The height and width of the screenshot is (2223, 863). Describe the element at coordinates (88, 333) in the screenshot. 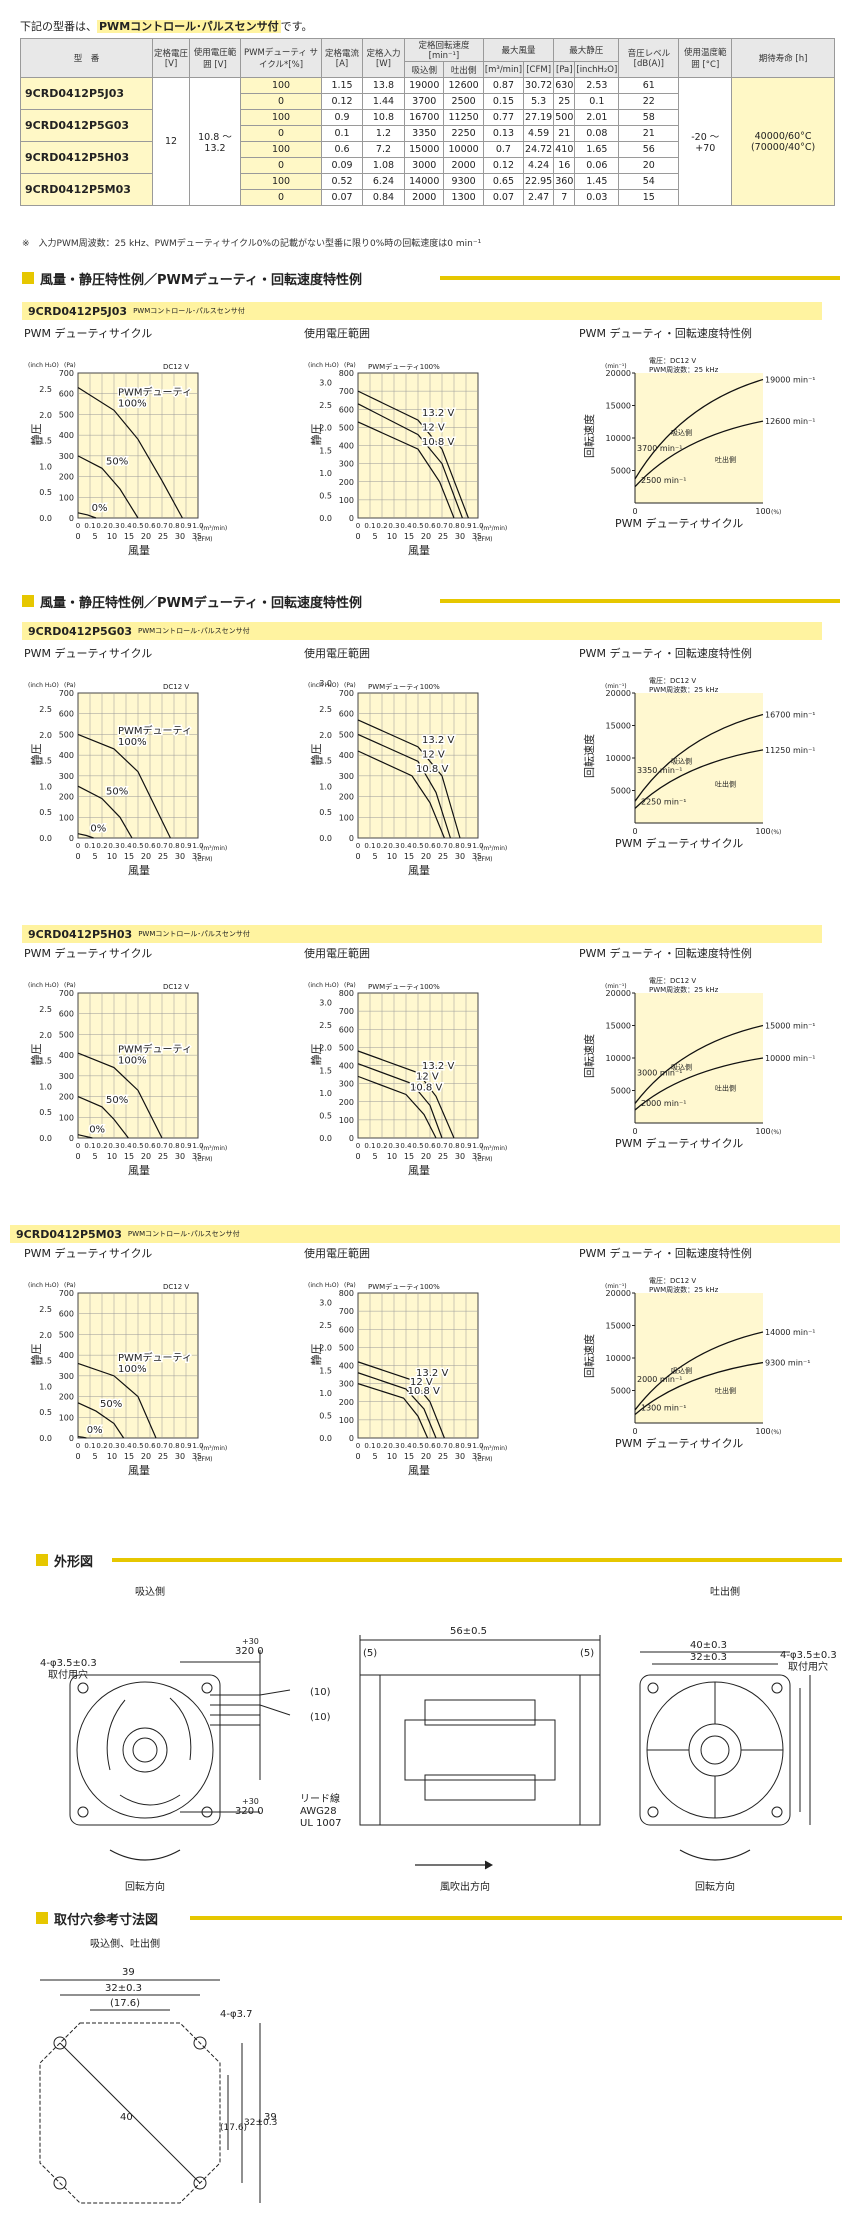

I see `chart-title: PWM デューティサイクル` at that location.